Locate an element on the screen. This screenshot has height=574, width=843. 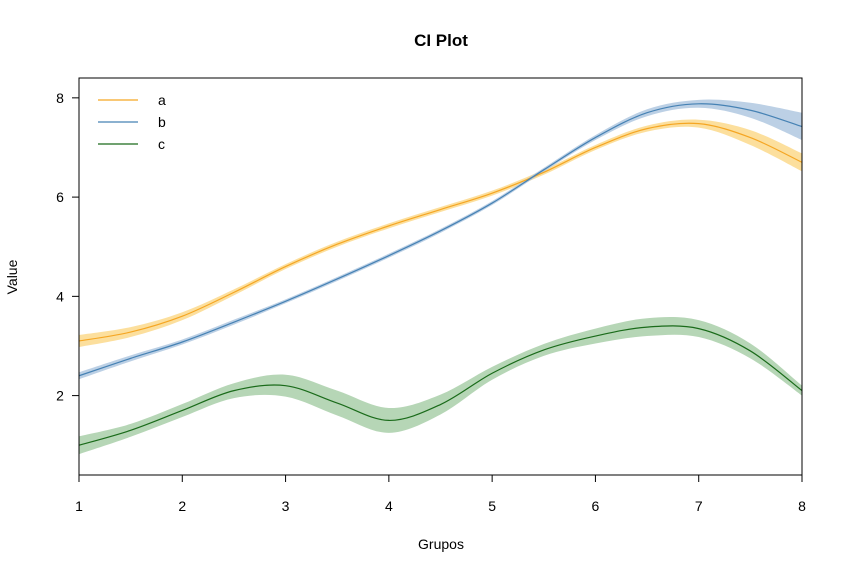
legend-label-b: b is located at coordinates (162, 122).